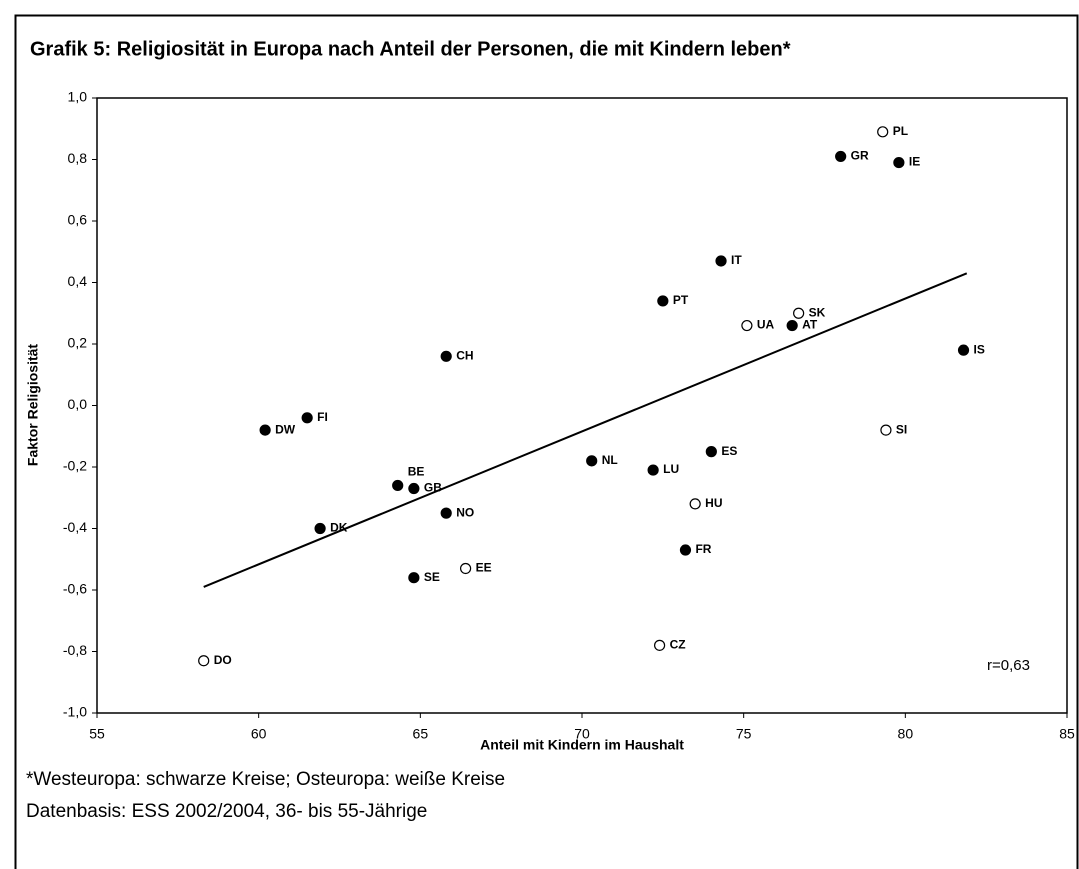  Describe the element at coordinates (744, 734) in the screenshot. I see `x-tick-label: 75` at that location.